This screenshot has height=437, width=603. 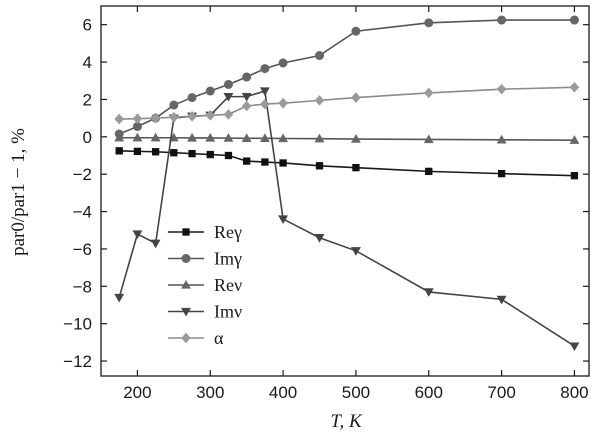 What do you see at coordinates (137, 392) in the screenshot?
I see `x-tick-label: 200` at bounding box center [137, 392].